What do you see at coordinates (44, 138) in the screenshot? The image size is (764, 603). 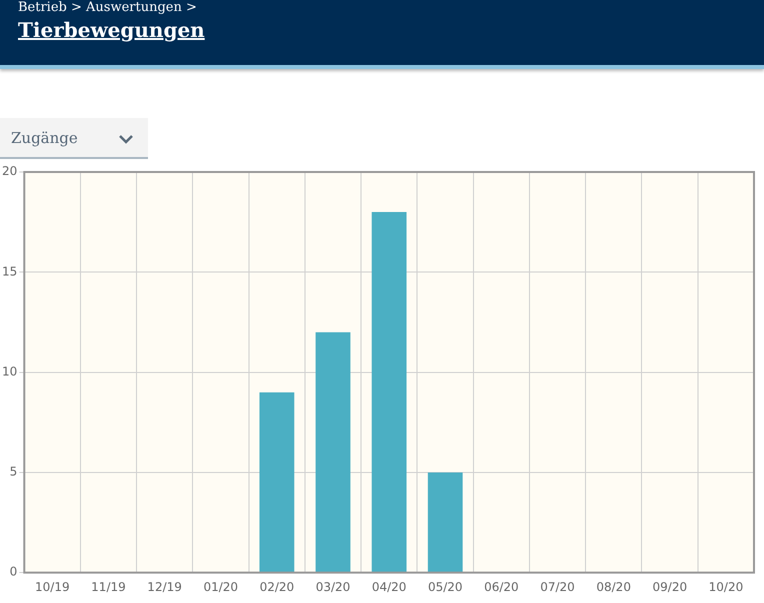 I see `text: Zugänge` at bounding box center [44, 138].